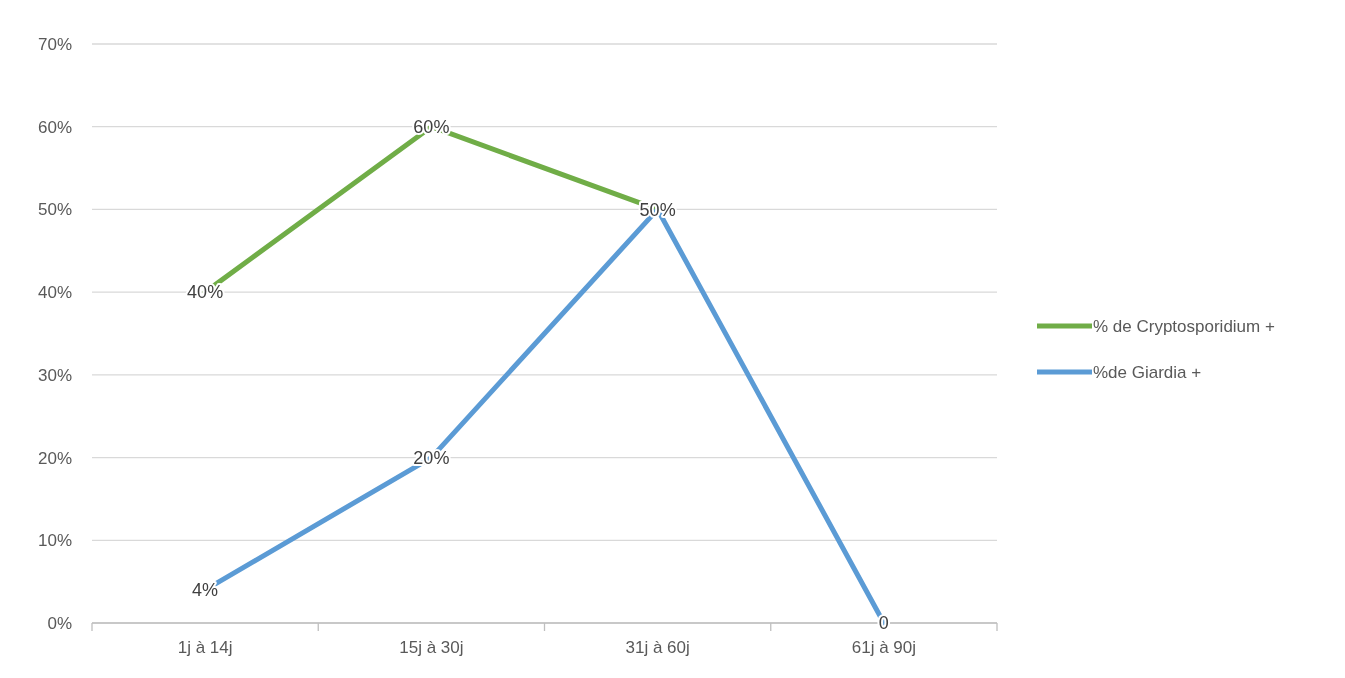 The image size is (1345, 678). Describe the element at coordinates (54, 458) in the screenshot. I see `y-tick-label: 20%` at that location.